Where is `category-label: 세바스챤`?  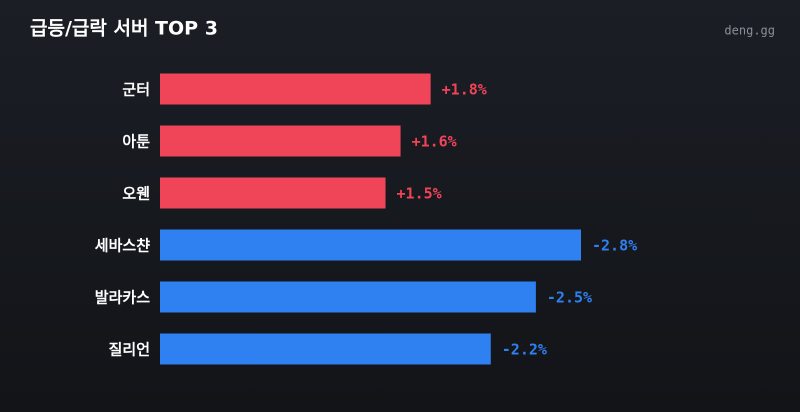 category-label: 세바스챤 is located at coordinates (122, 246).